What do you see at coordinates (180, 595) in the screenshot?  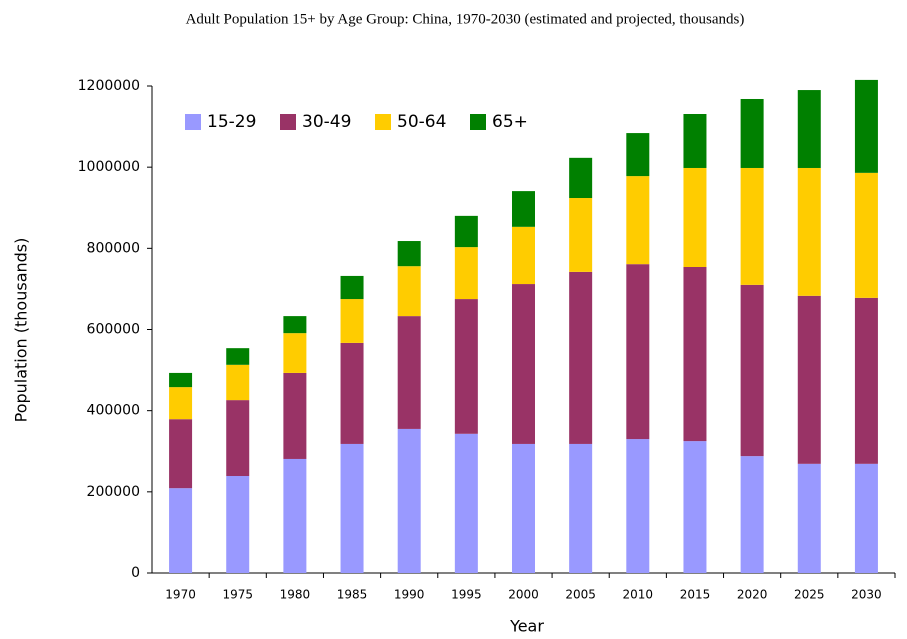 I see `x-tick-label: 1970` at bounding box center [180, 595].